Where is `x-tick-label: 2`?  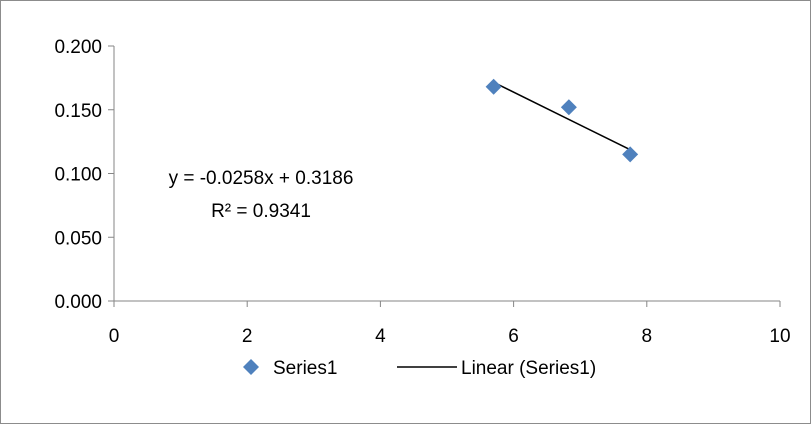
x-tick-label: 2 is located at coordinates (247, 336).